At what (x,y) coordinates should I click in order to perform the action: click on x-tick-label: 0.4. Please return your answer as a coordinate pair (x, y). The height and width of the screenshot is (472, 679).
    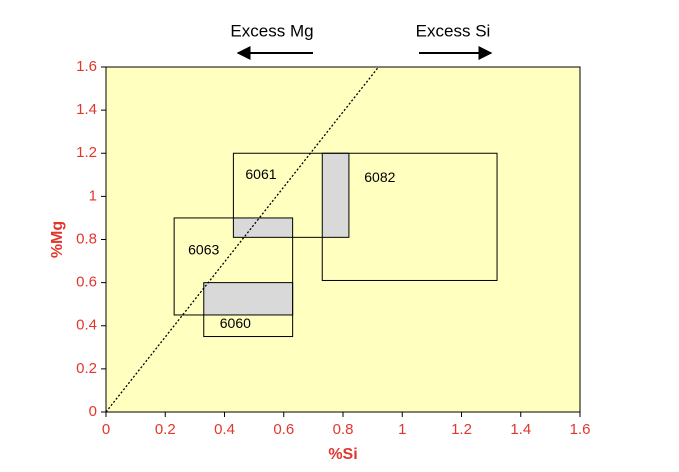
    Looking at the image, I should click on (224, 429).